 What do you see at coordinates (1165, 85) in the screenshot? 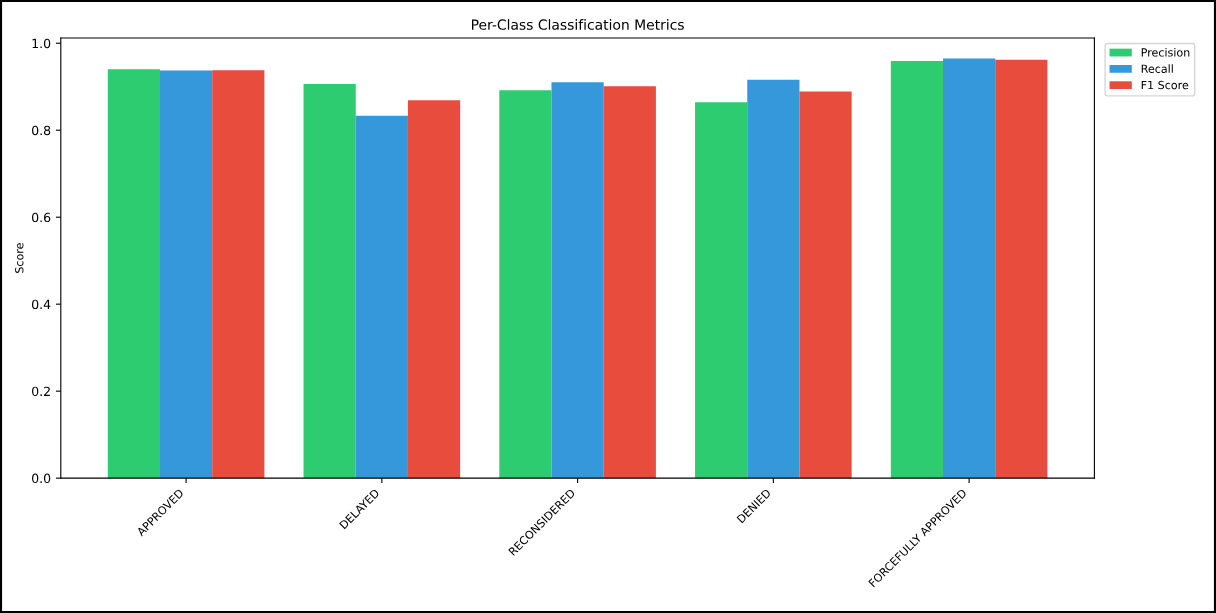
I see `legend-label: F1 Score` at bounding box center [1165, 85].